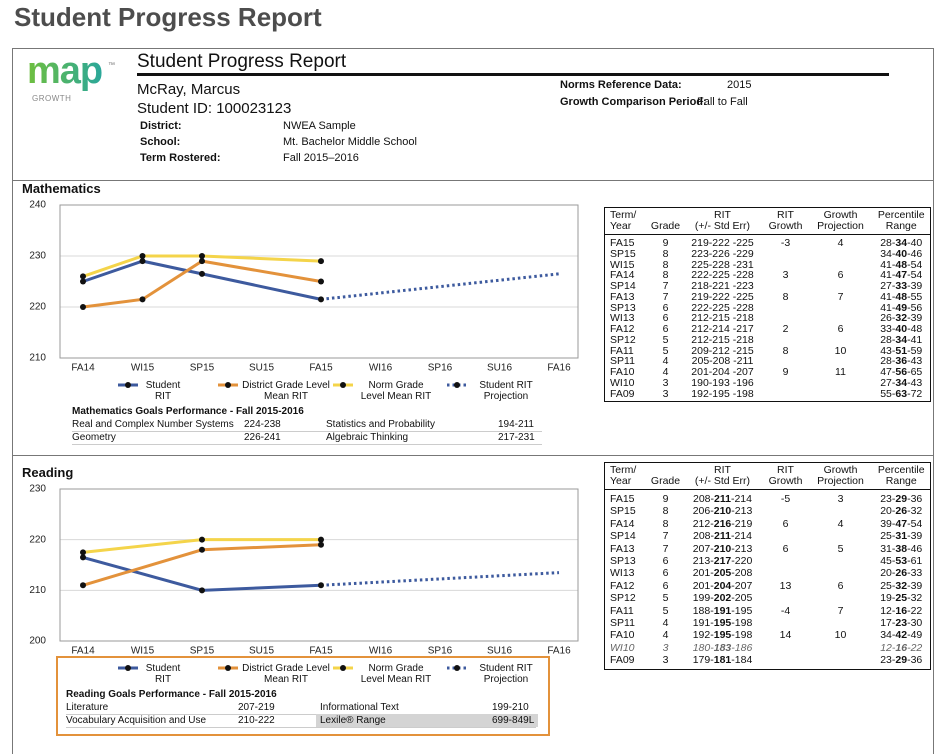  Describe the element at coordinates (785, 243) in the screenshot. I see `table-cell: -3` at that location.